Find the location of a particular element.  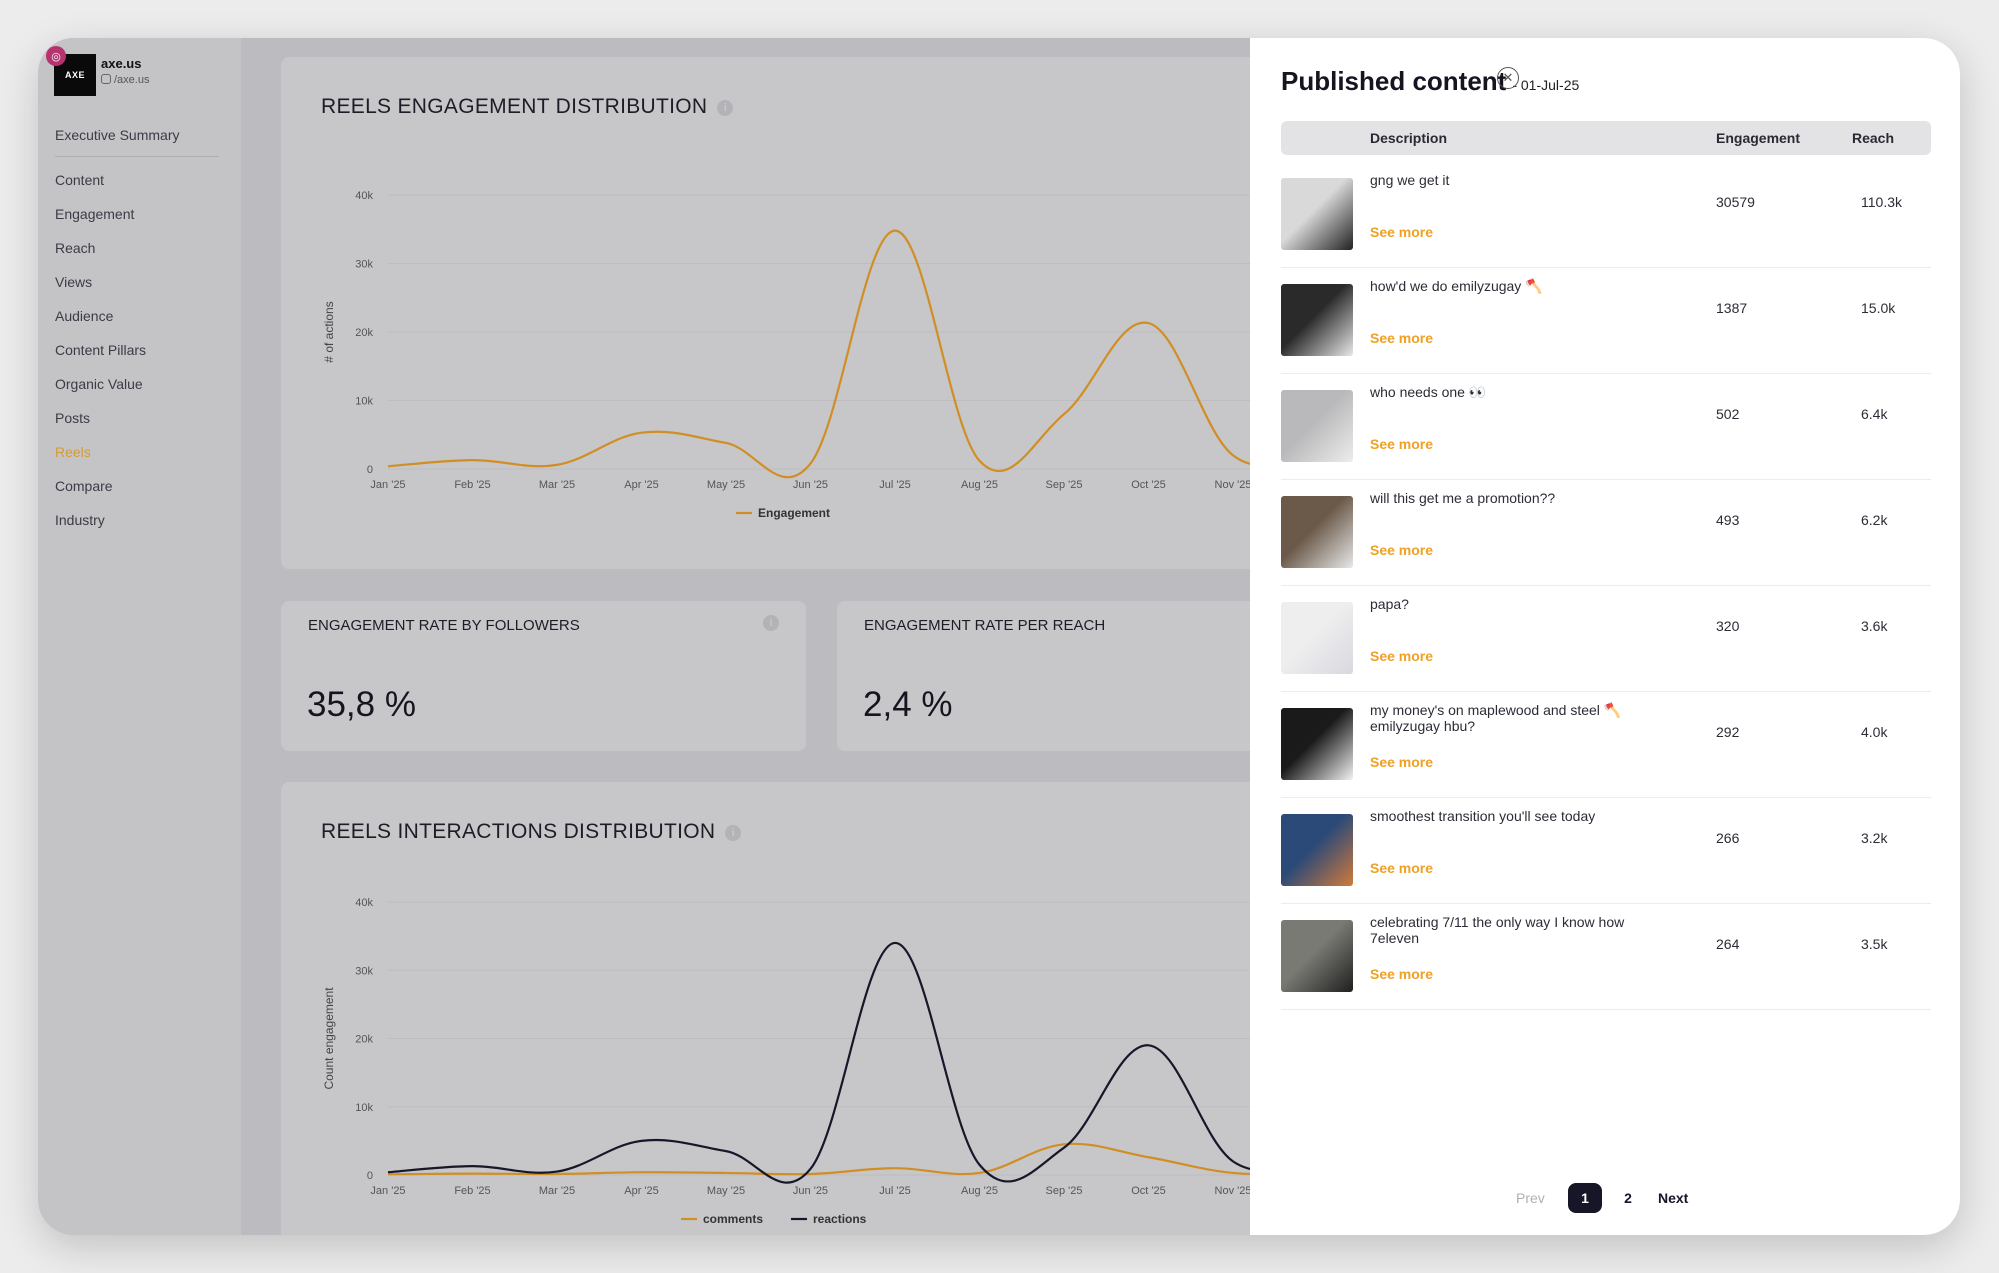

engagement-rate-reach-card: ENGAGEMENT RATE PER REACH 2,4 % is located at coordinates (1062, 676).